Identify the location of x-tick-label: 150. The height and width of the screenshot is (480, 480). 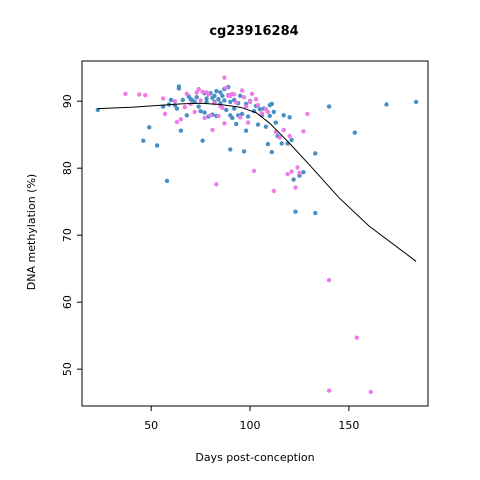
(348, 425).